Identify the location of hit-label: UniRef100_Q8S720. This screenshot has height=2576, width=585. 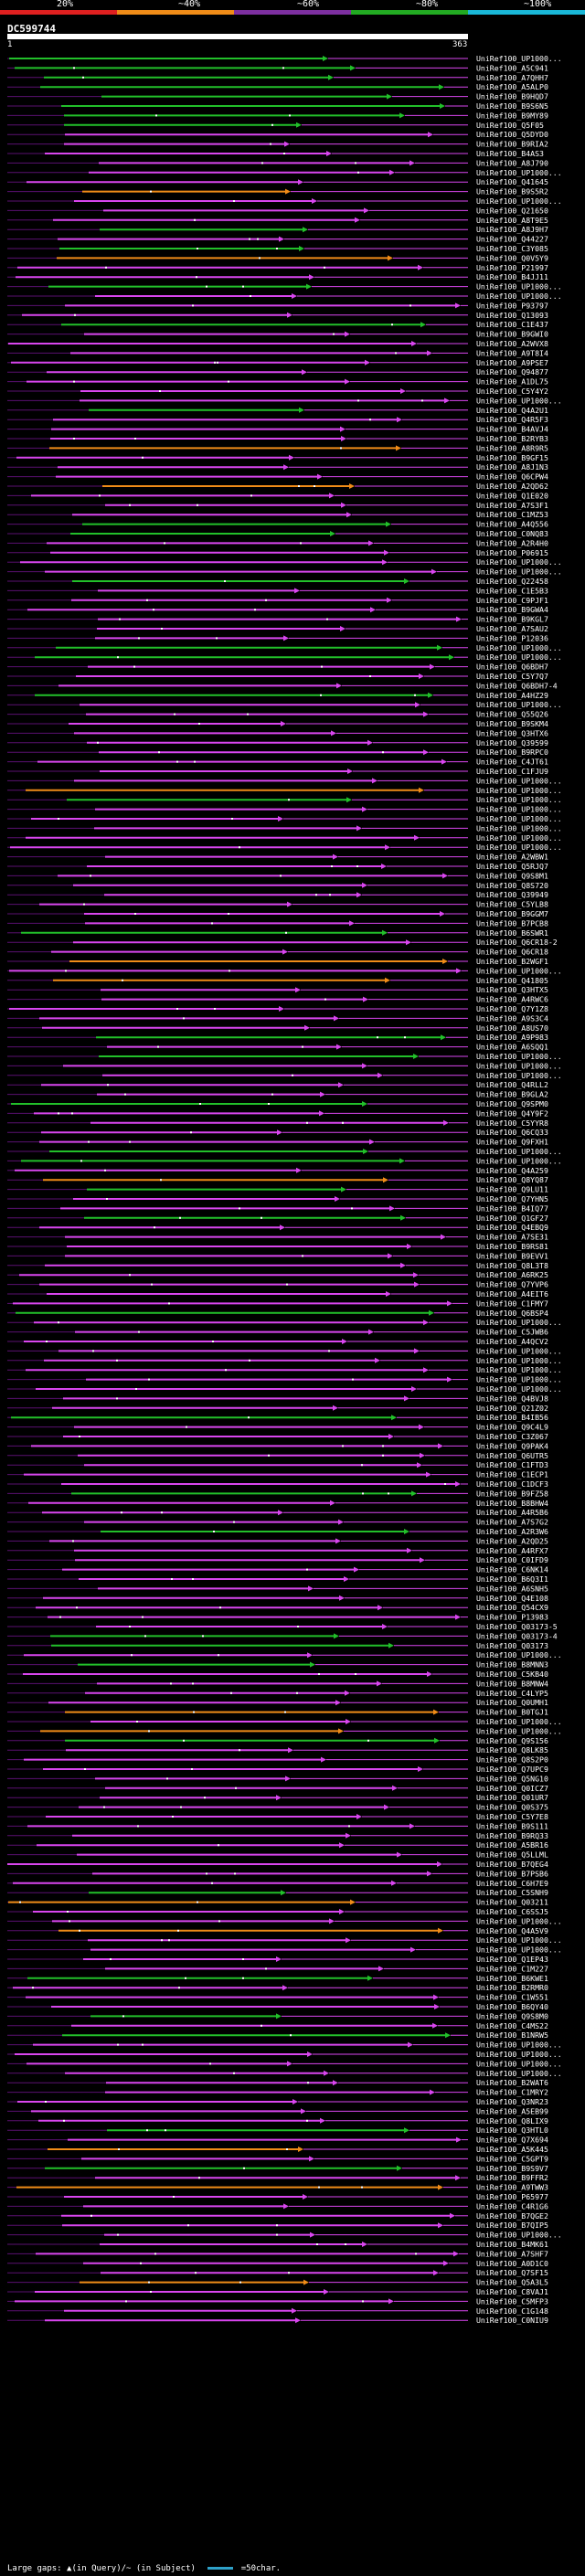
(512, 885).